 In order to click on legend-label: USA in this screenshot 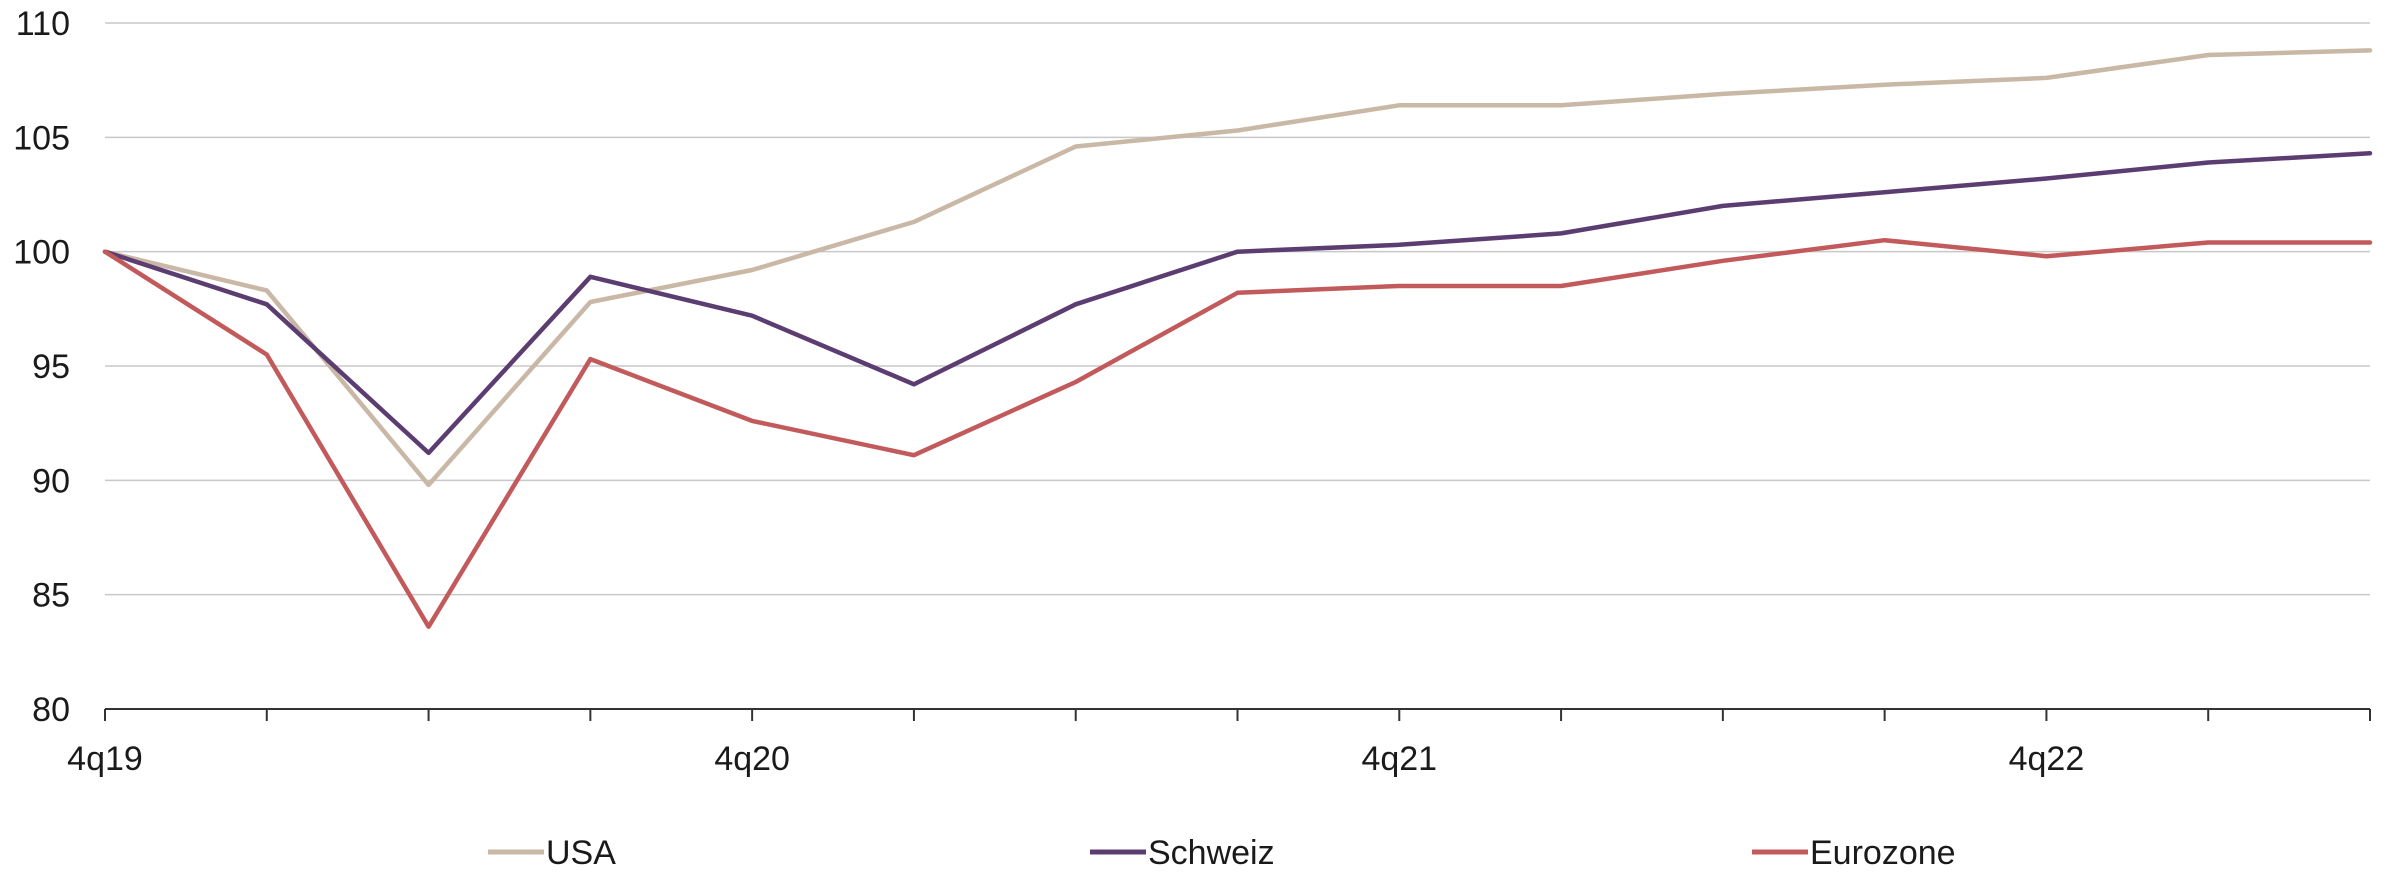, I will do `click(581, 853)`.